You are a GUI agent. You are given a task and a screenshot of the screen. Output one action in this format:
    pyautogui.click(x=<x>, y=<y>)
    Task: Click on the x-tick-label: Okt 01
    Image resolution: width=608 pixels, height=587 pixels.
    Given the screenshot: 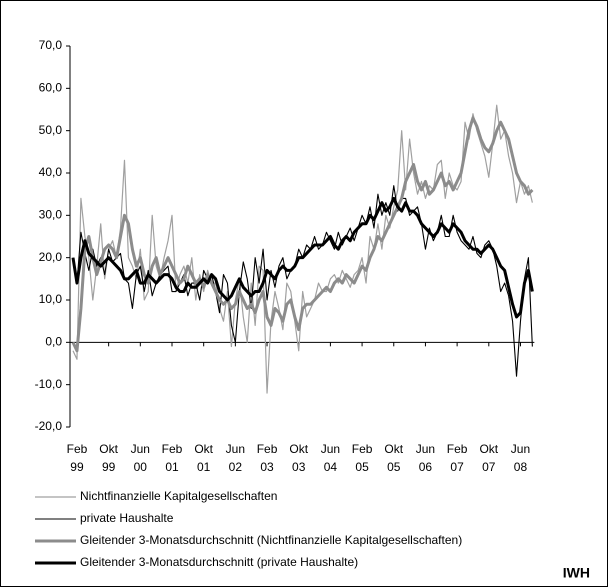 What is the action you would take?
    pyautogui.click(x=203, y=458)
    